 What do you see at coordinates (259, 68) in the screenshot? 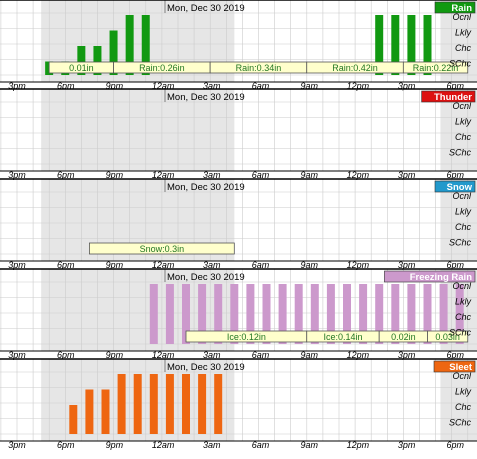
I see `amount-label: Rain:0.34in` at bounding box center [259, 68].